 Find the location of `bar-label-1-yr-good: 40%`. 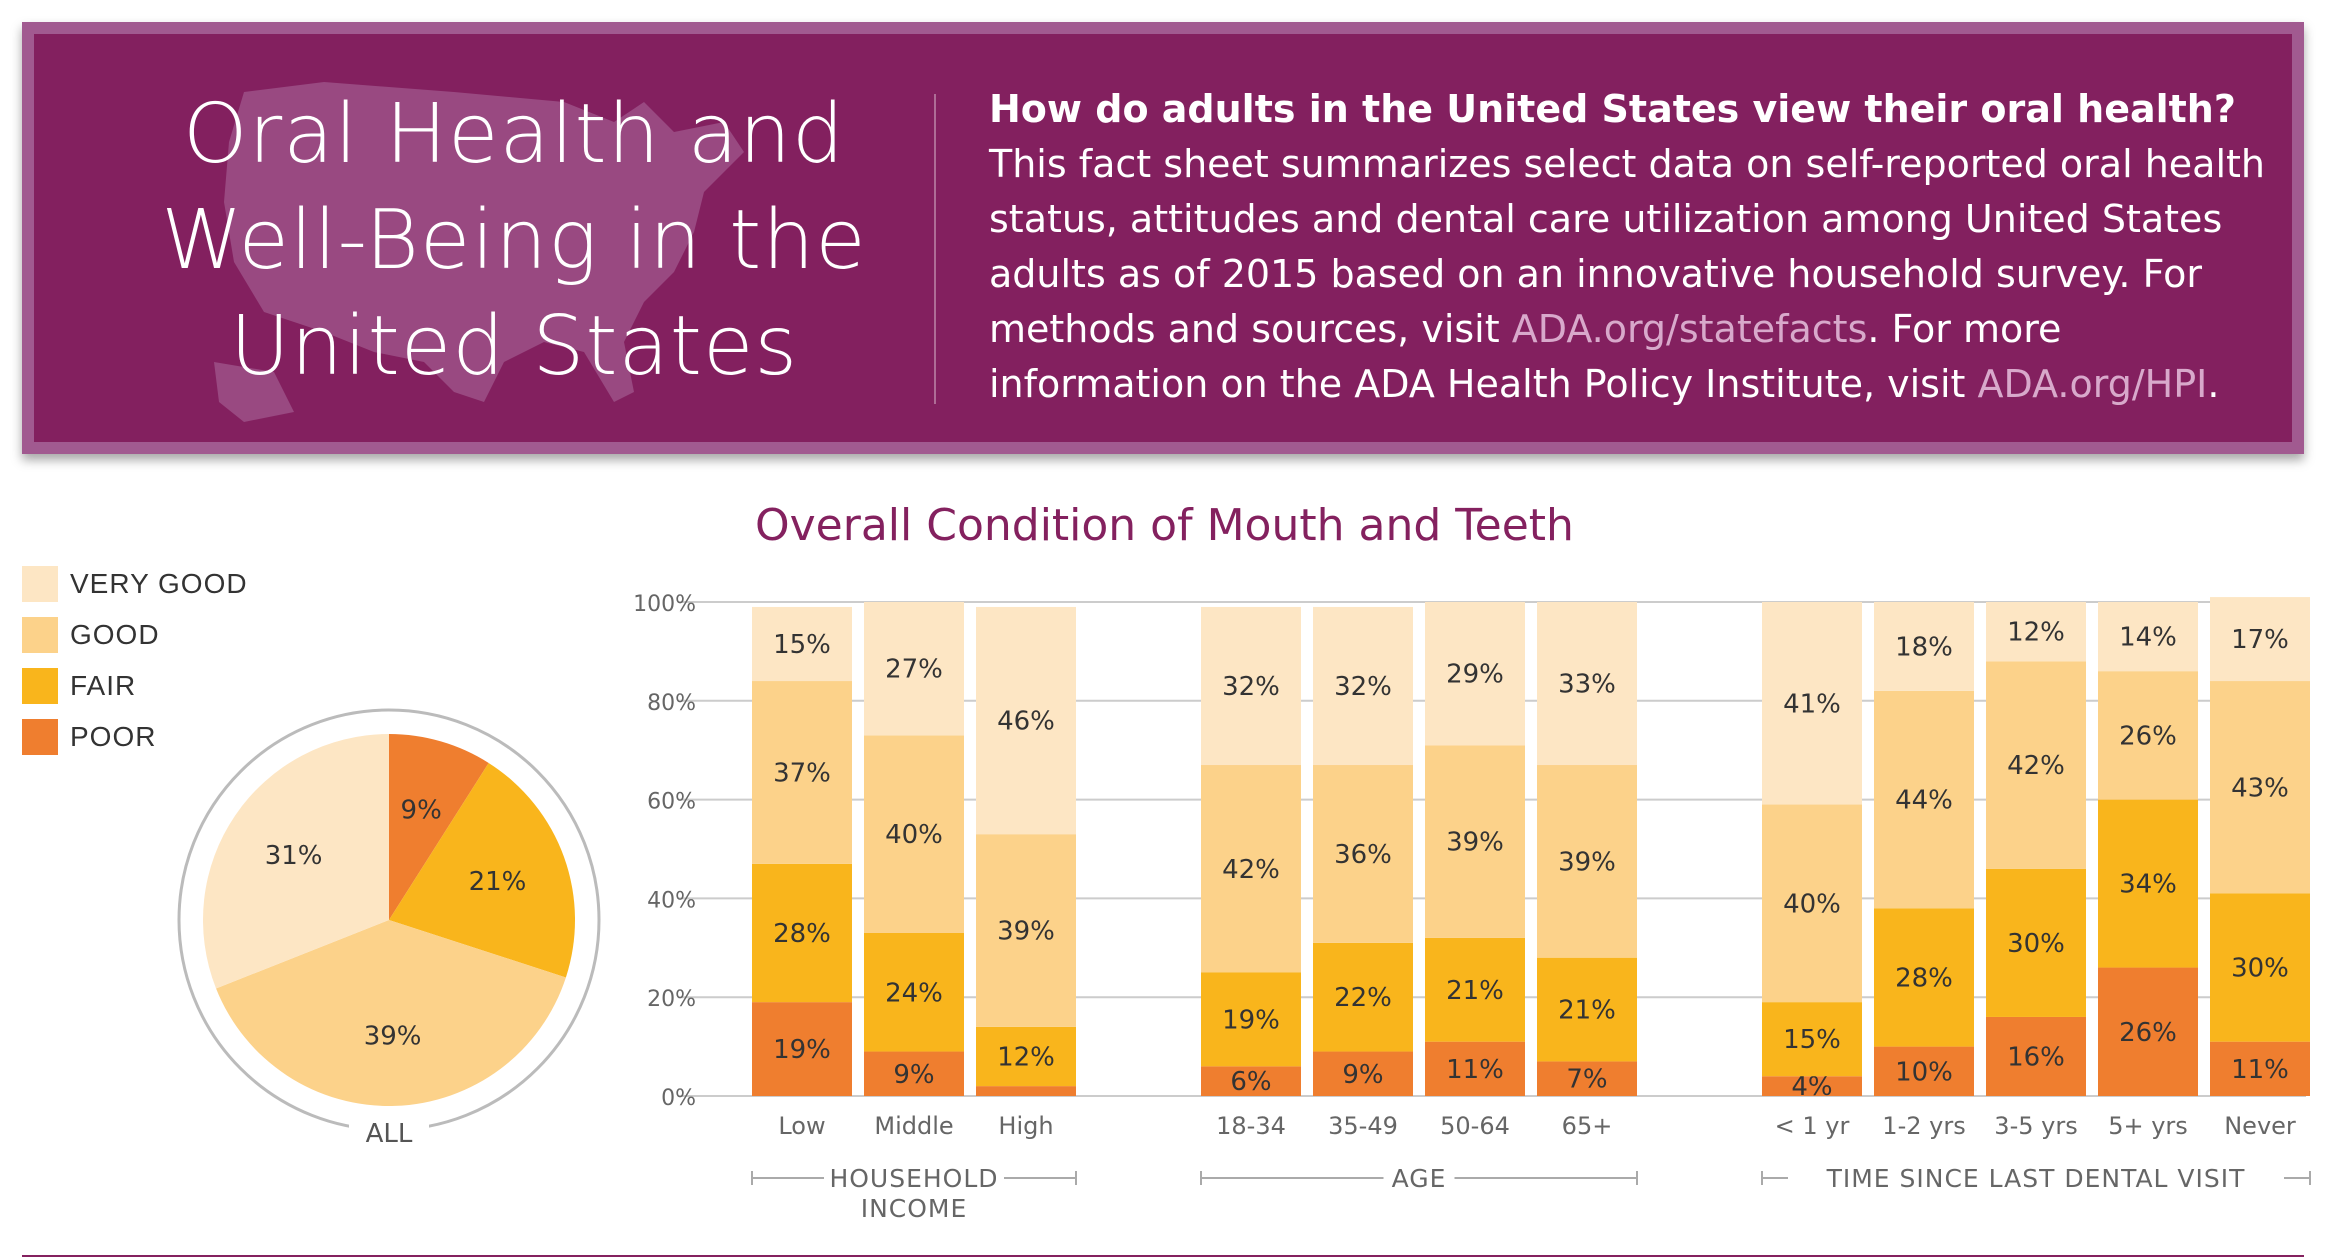

bar-label-1-yr-good: 40% is located at coordinates (1812, 904).